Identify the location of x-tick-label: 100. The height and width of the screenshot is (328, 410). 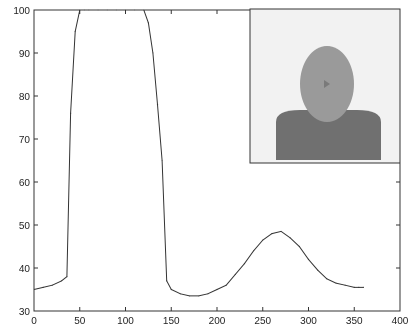
(125, 321).